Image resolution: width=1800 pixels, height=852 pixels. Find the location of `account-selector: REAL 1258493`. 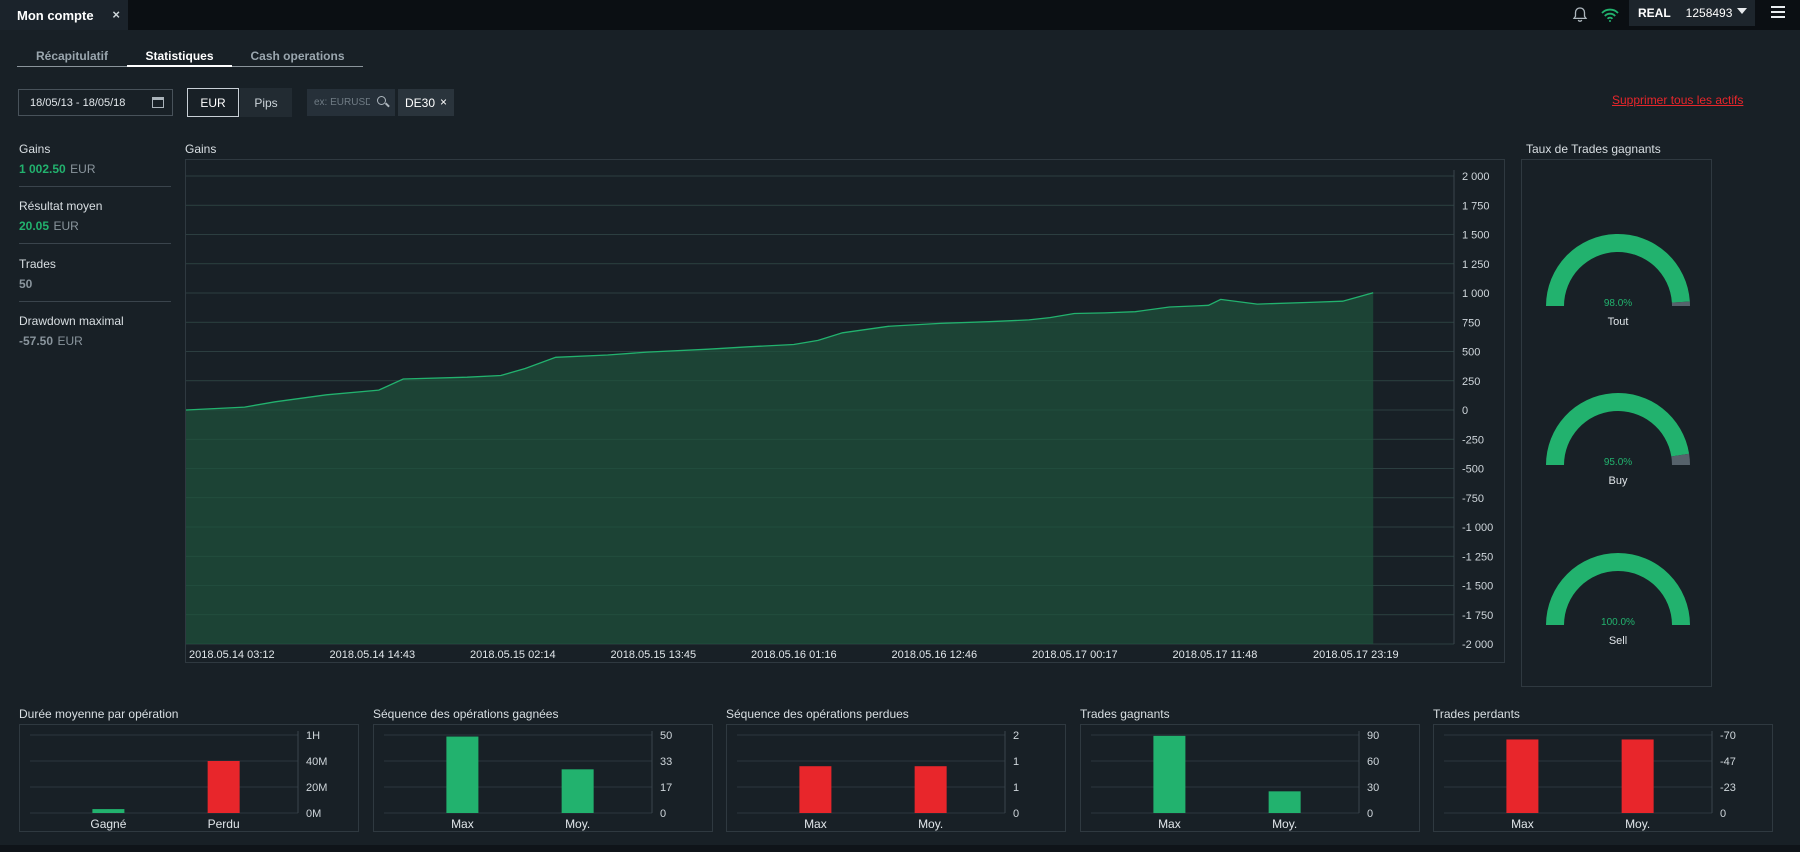

account-selector: REAL 1258493 is located at coordinates (1692, 13).